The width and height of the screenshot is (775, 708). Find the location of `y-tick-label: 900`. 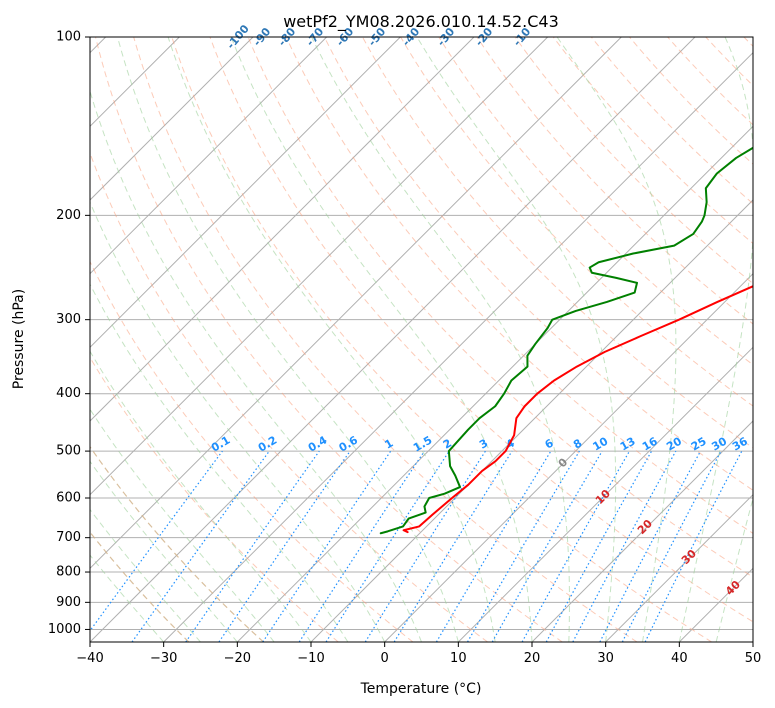

y-tick-label: 900 is located at coordinates (68, 602).